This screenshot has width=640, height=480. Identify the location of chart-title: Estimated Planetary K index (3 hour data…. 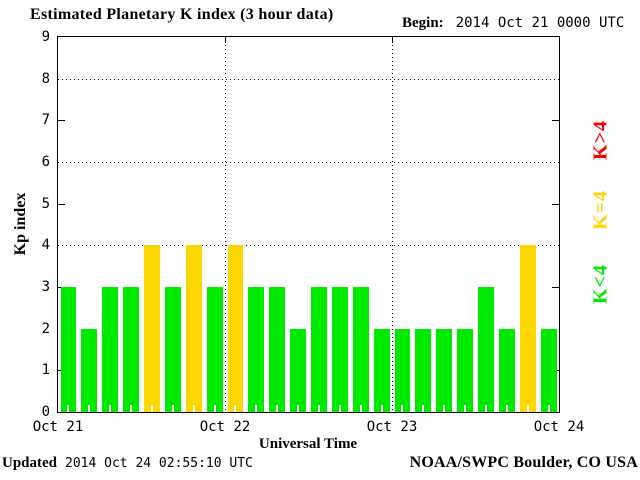
(182, 14).